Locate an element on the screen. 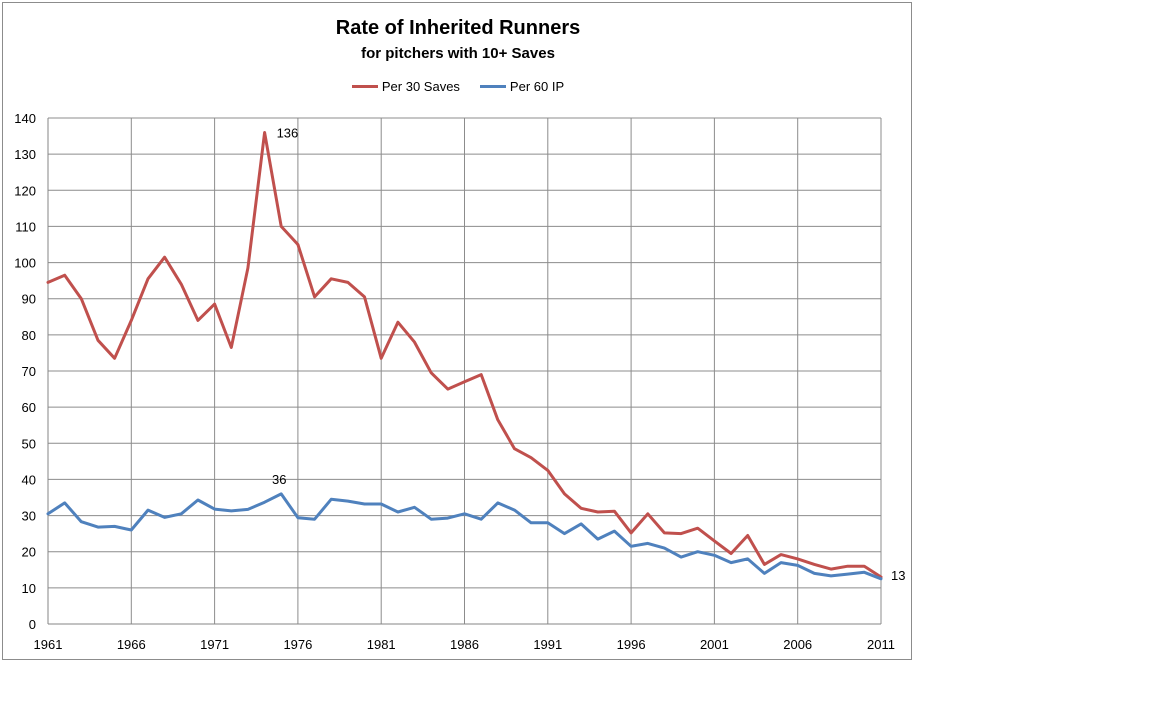  legend-swatch-per-60-ip is located at coordinates (492, 86).